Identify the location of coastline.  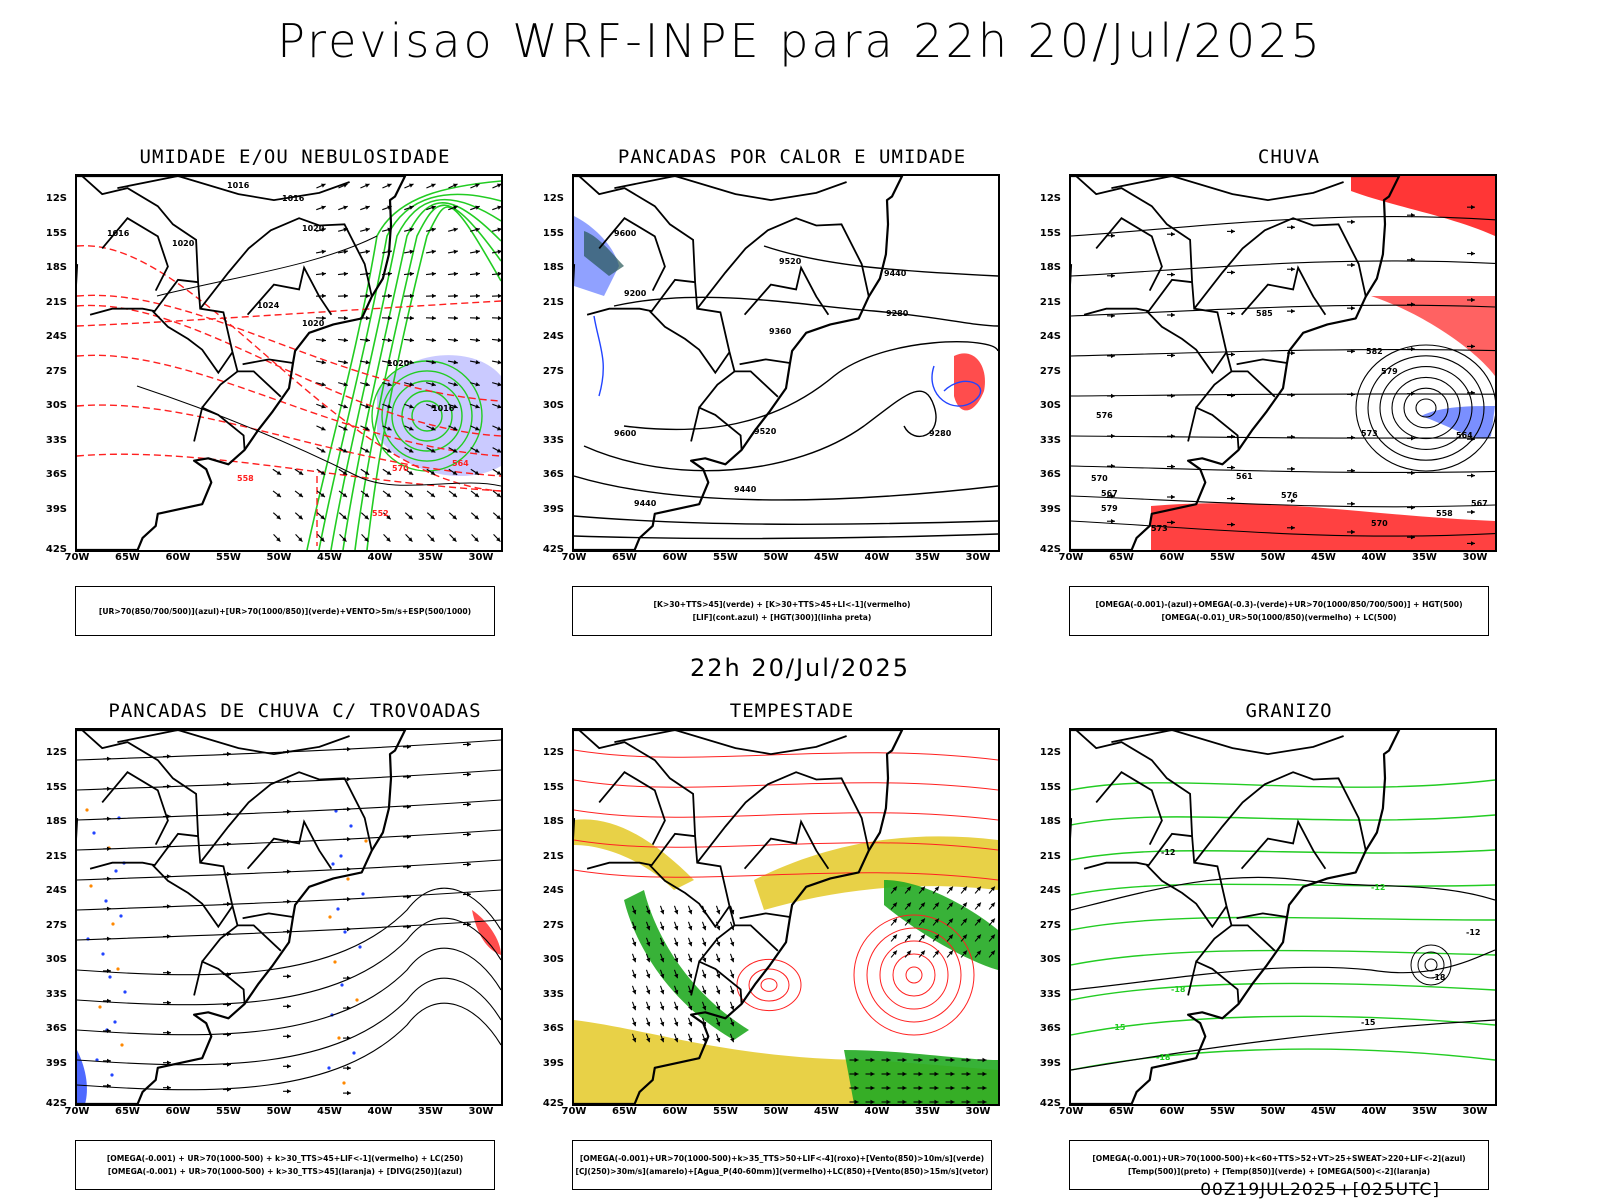
(242, 363).